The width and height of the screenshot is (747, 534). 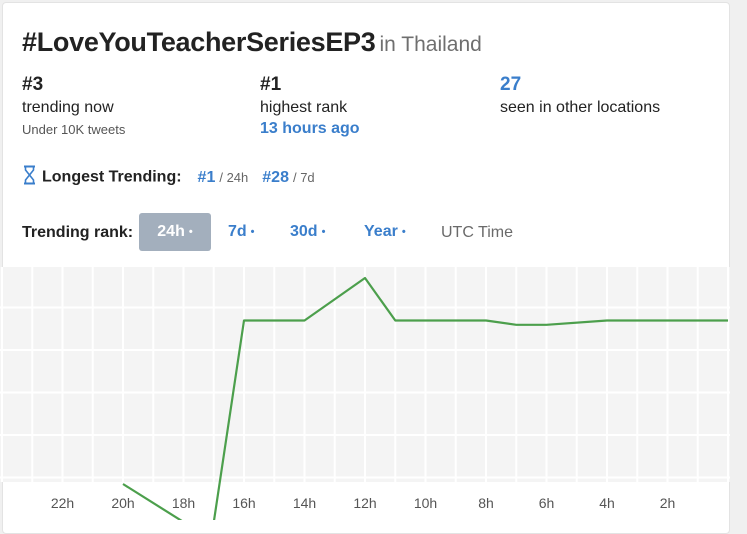 I want to click on other-locations-count-link: 27, so click(x=580, y=85).